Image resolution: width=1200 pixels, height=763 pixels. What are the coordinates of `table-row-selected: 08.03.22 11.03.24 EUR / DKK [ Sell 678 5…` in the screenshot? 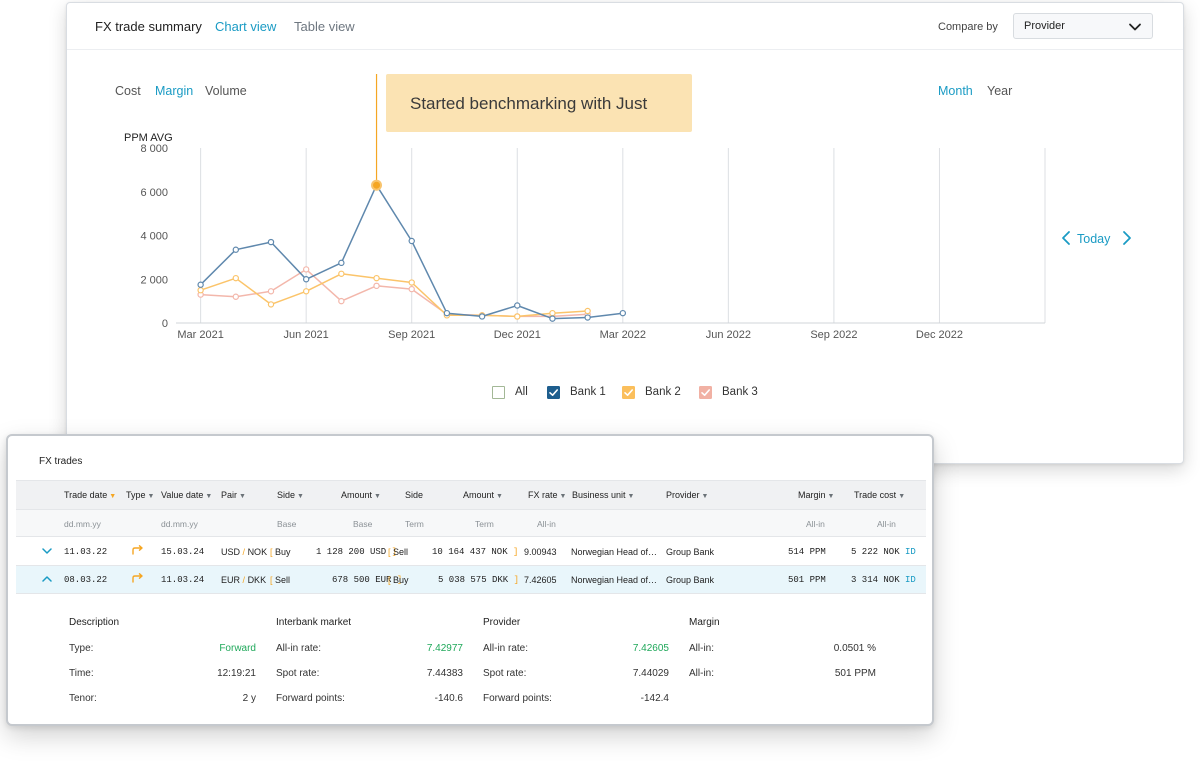 It's located at (471, 580).